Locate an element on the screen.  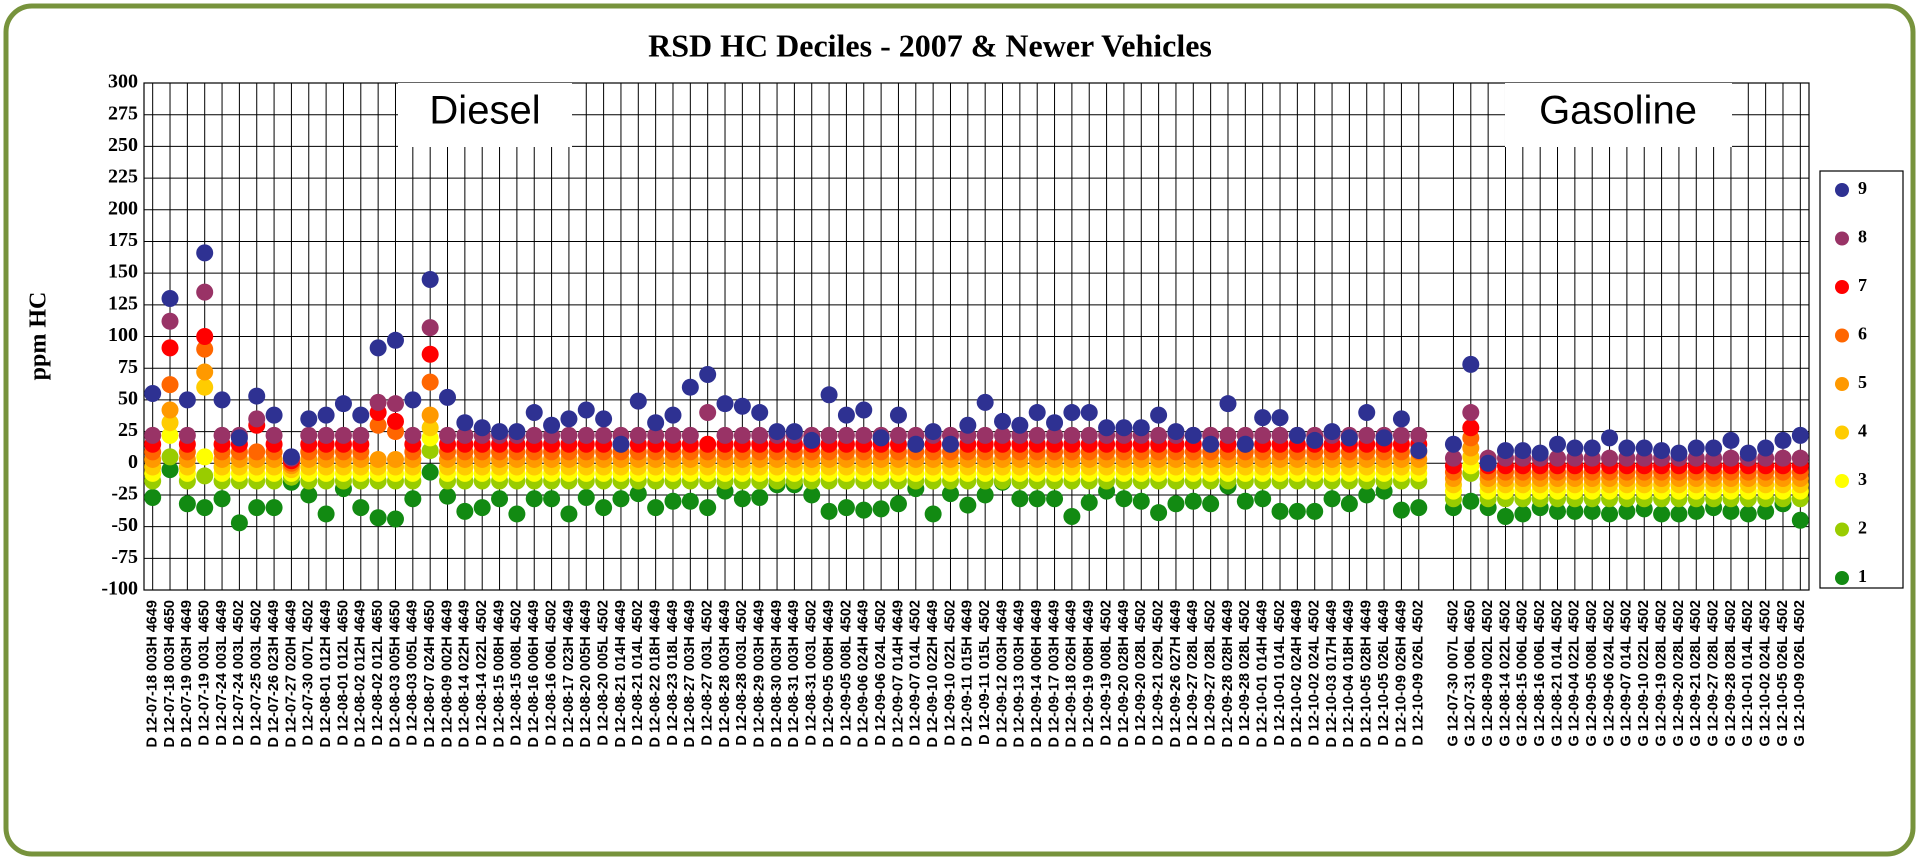
x-tick-label: D 12-10-02 024H 4649 is located at coordinates (1297, 674).